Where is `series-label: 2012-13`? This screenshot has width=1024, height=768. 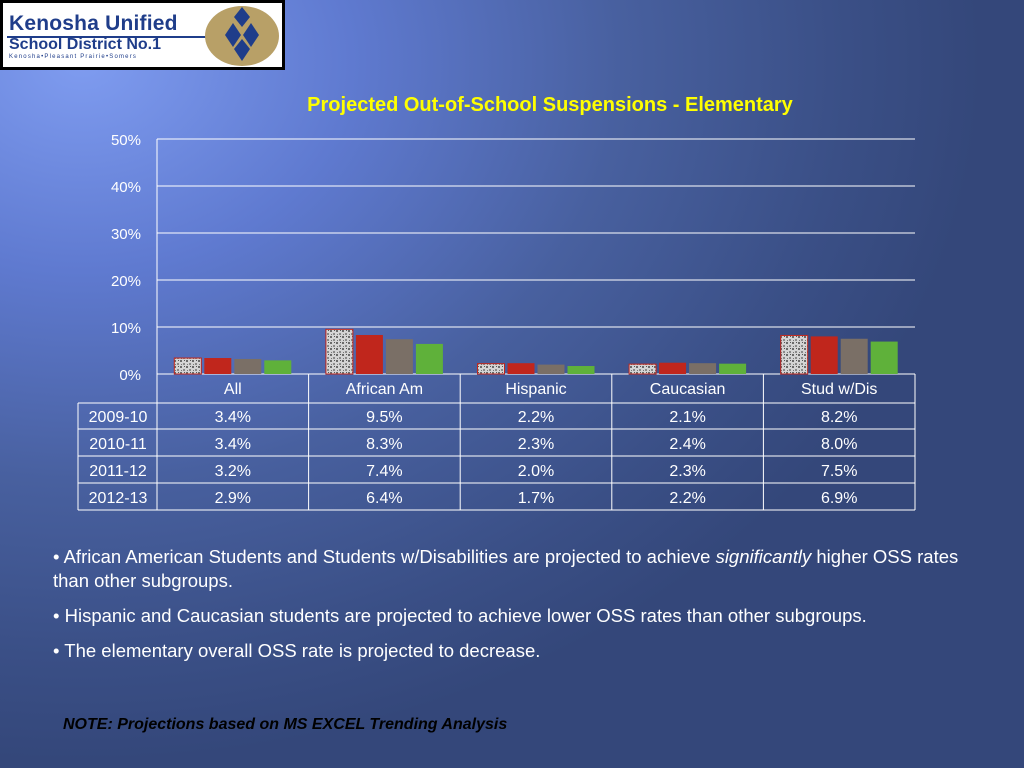 series-label: 2012-13 is located at coordinates (118, 498).